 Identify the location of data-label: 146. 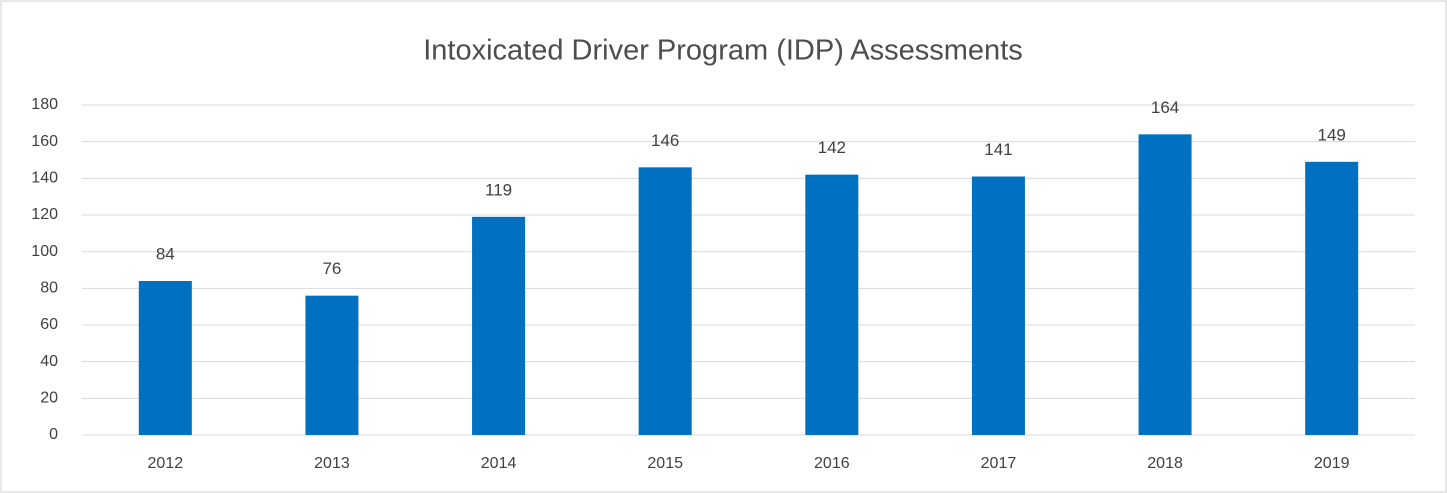
(665, 140).